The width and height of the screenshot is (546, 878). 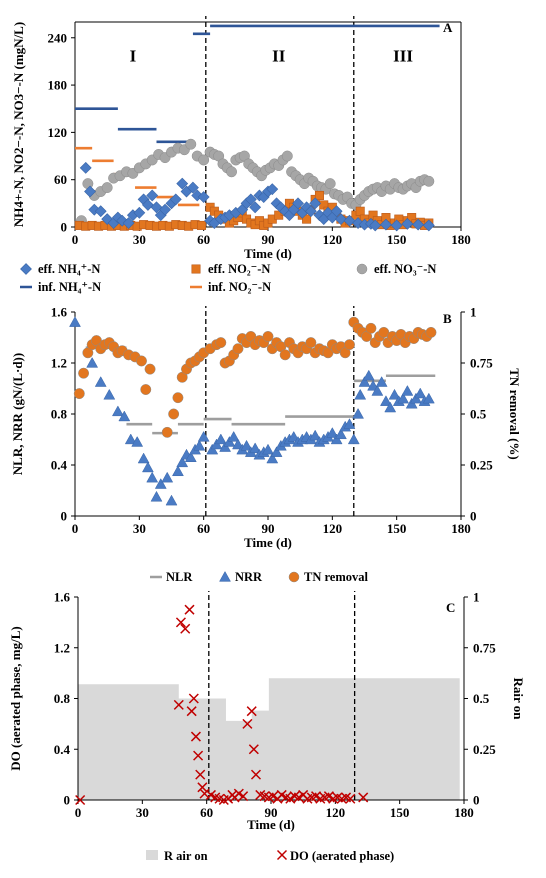 I want to click on x-tick-label: 30, so click(x=139, y=239).